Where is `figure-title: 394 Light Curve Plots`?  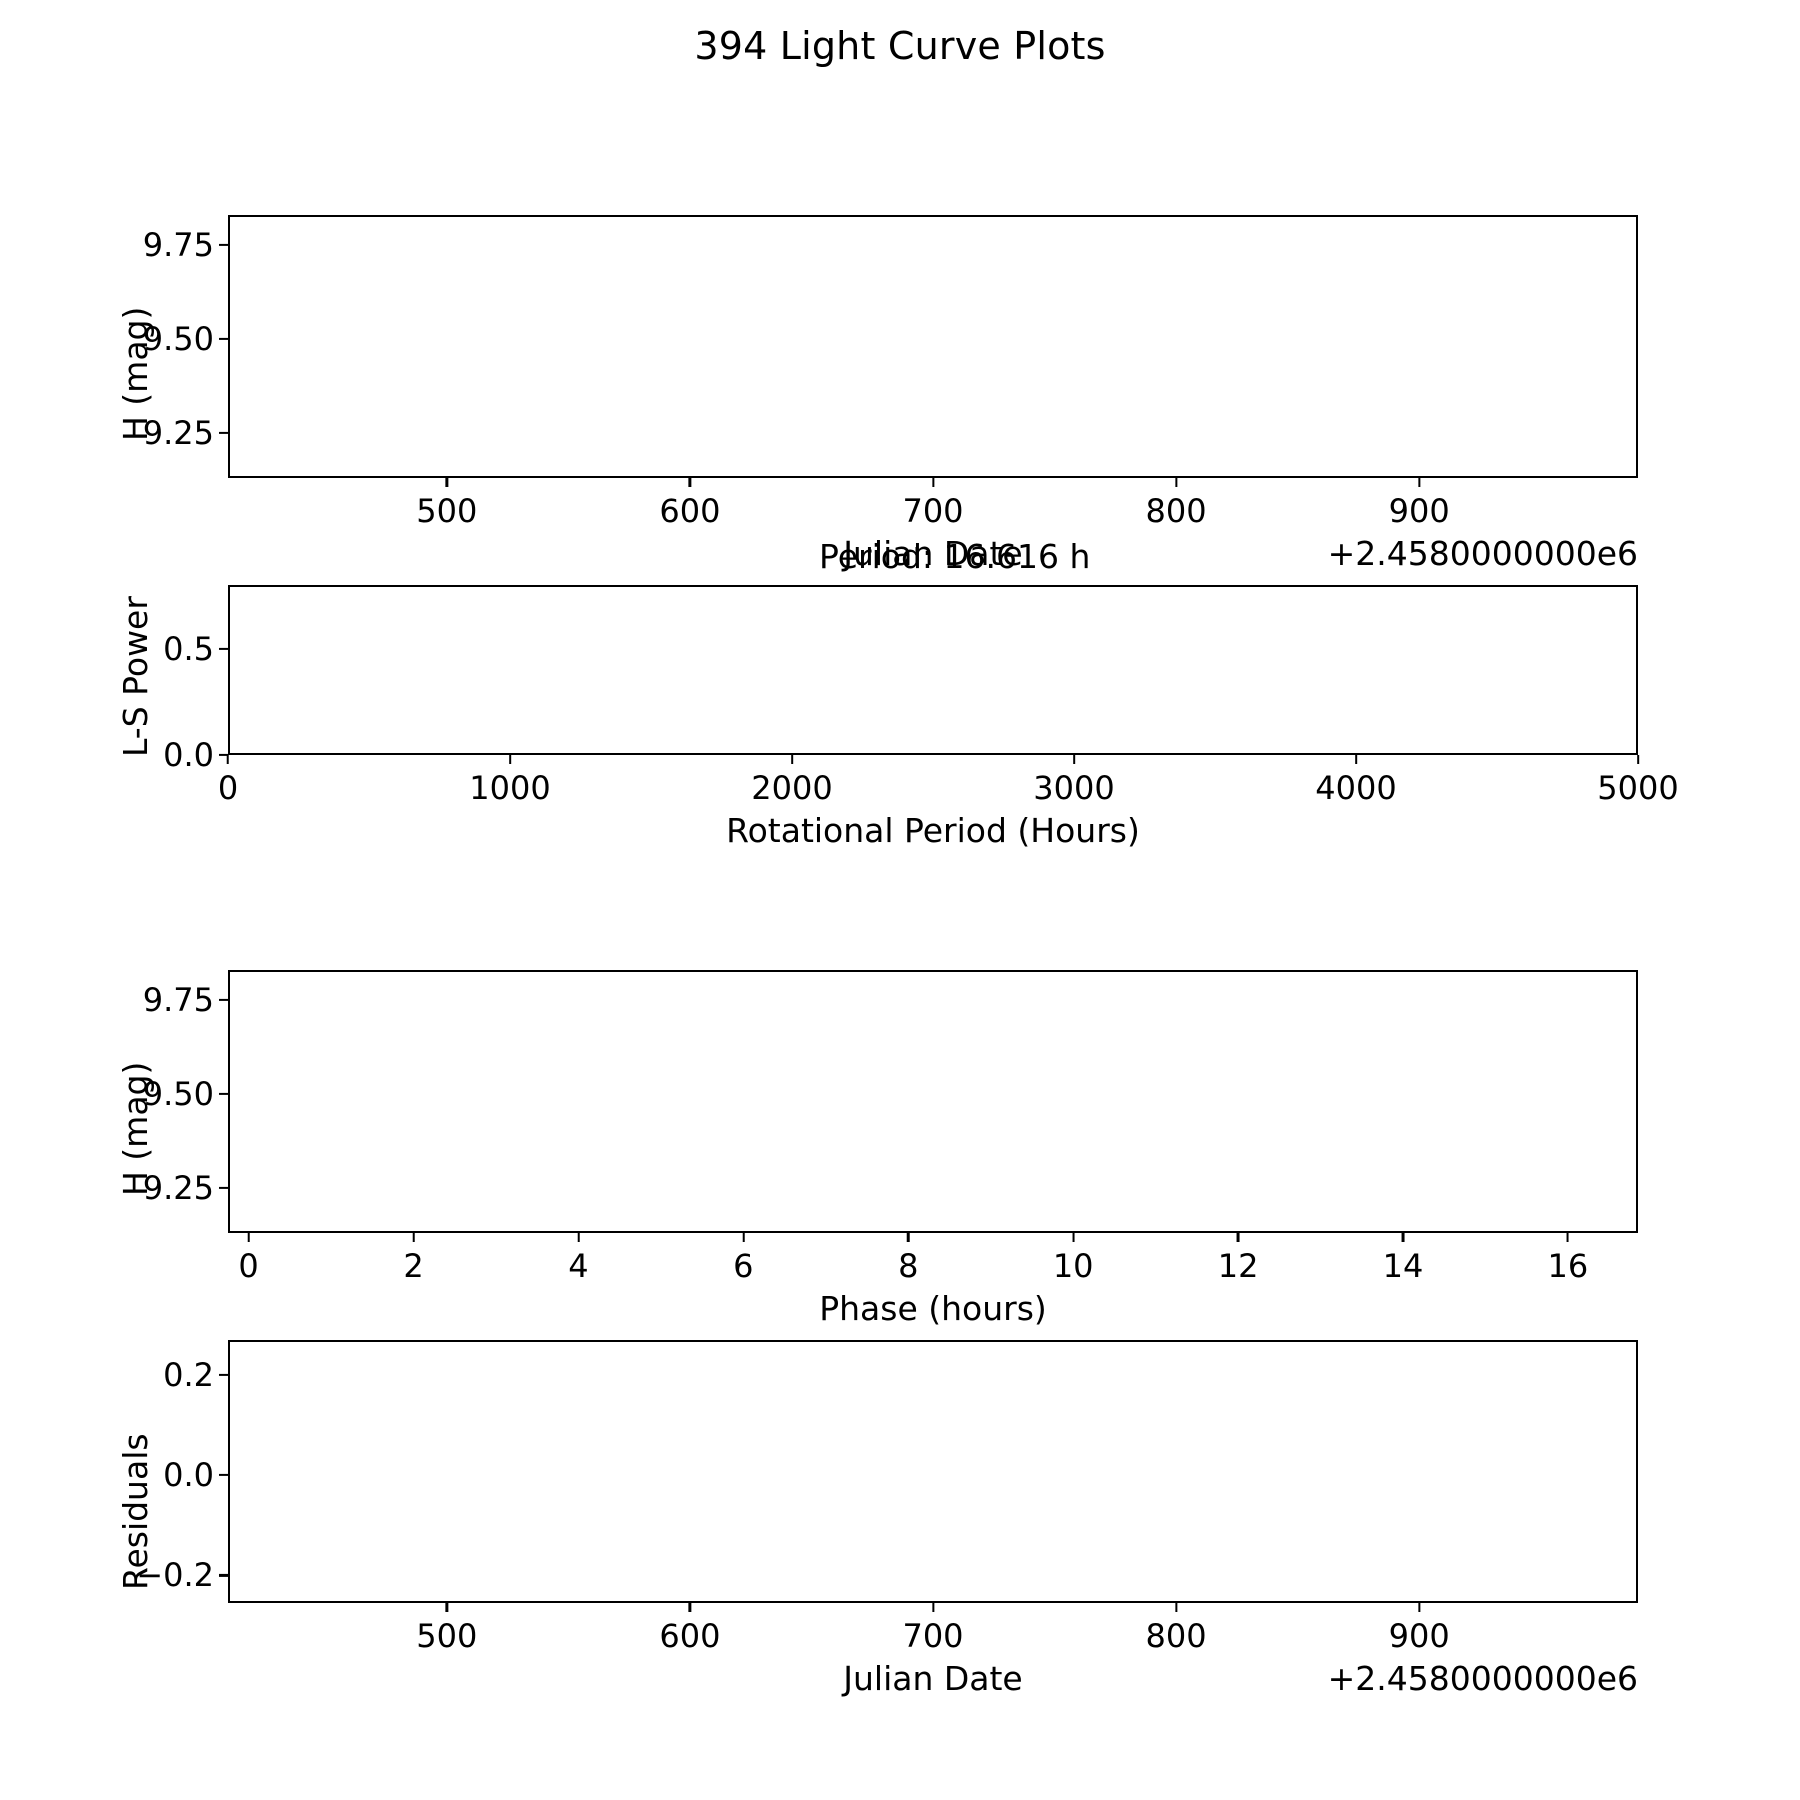 figure-title: 394 Light Curve Plots is located at coordinates (900, 46).